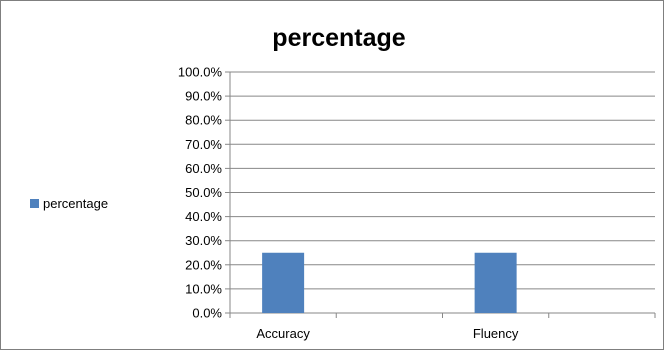 The height and width of the screenshot is (351, 665). I want to click on y-tick-label: 80.0%, so click(203, 120).